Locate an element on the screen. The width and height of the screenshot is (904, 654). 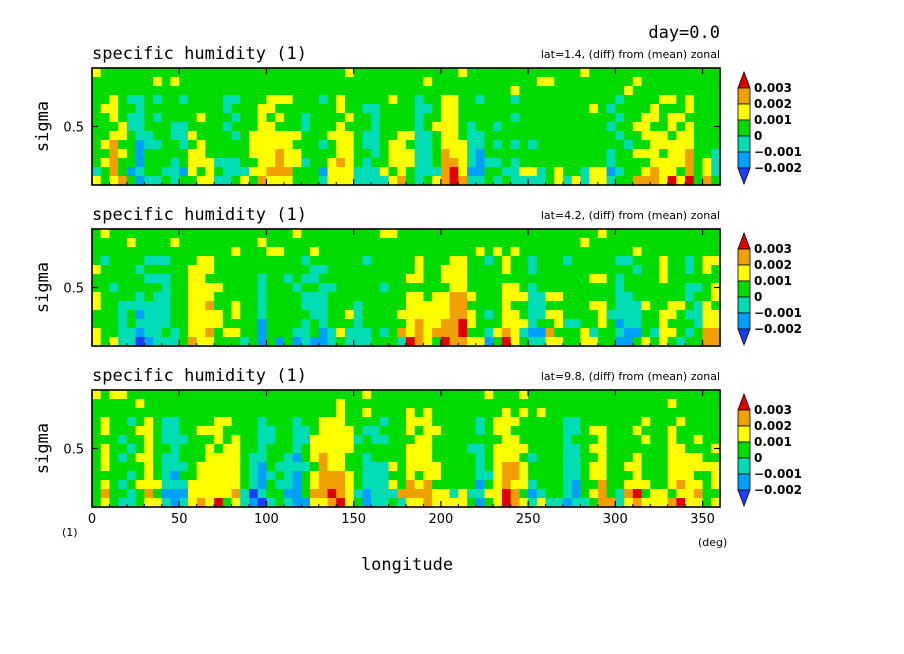
day-label: day=0.0 is located at coordinates (684, 33).